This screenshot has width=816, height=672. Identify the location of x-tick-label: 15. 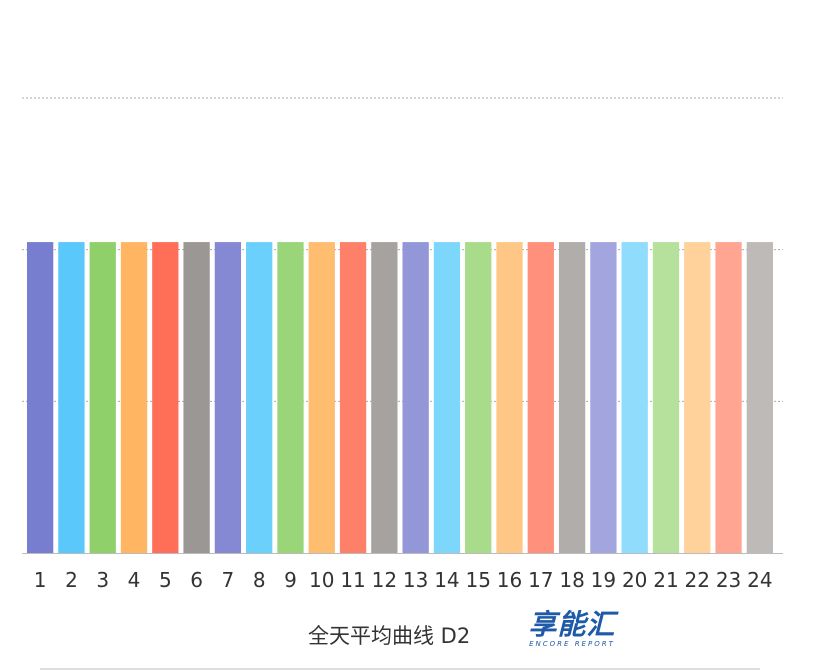
(478, 580).